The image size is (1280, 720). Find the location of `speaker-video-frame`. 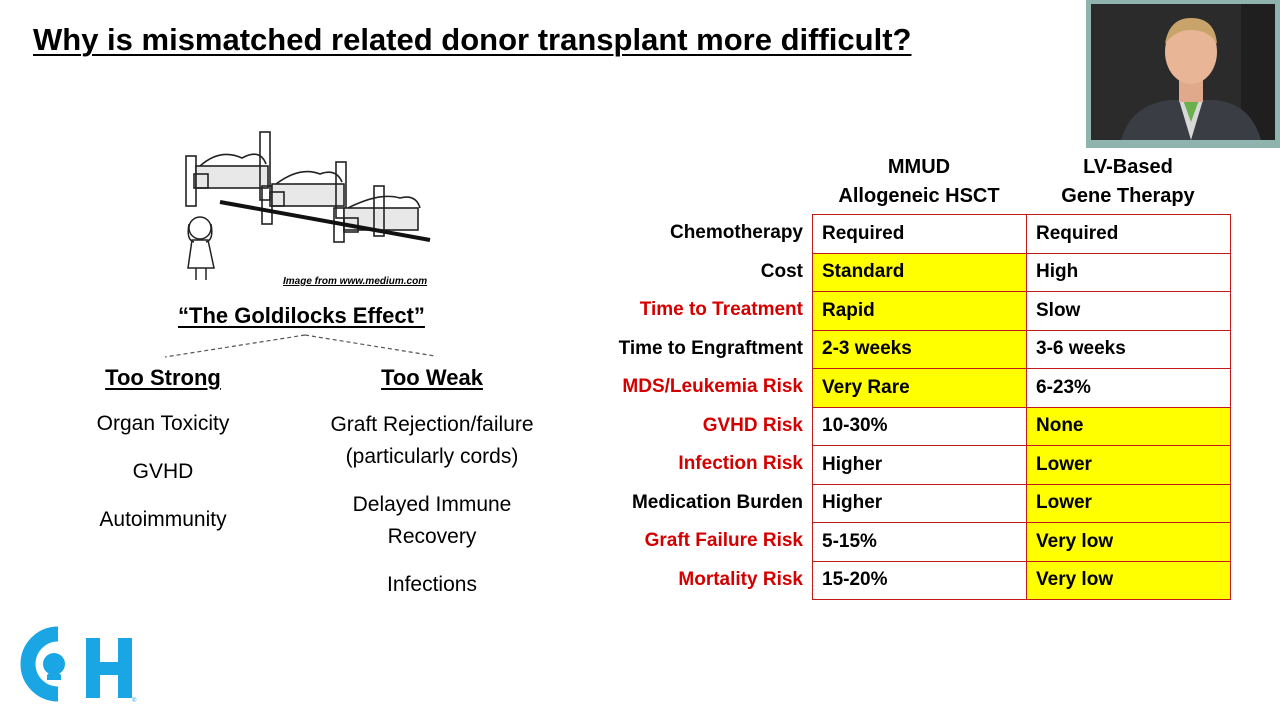

speaker-video-frame is located at coordinates (1183, 72).